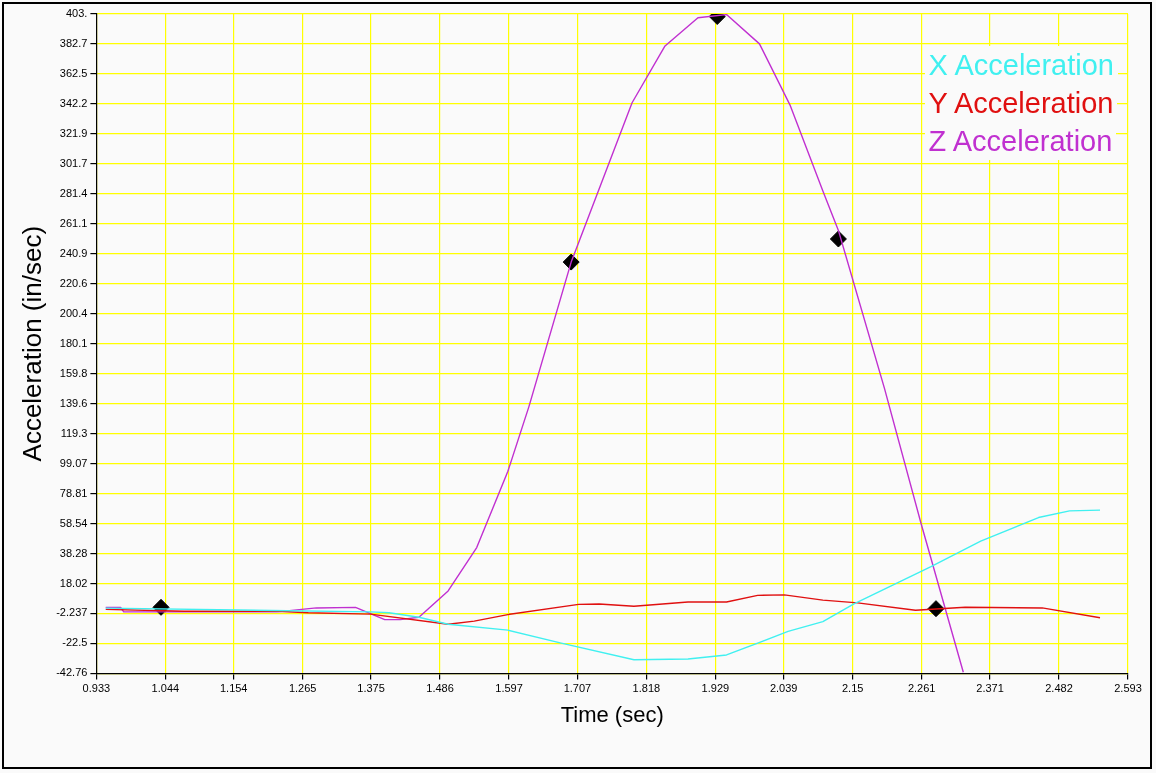  I want to click on y-tick-label: 139.6, so click(73, 402).